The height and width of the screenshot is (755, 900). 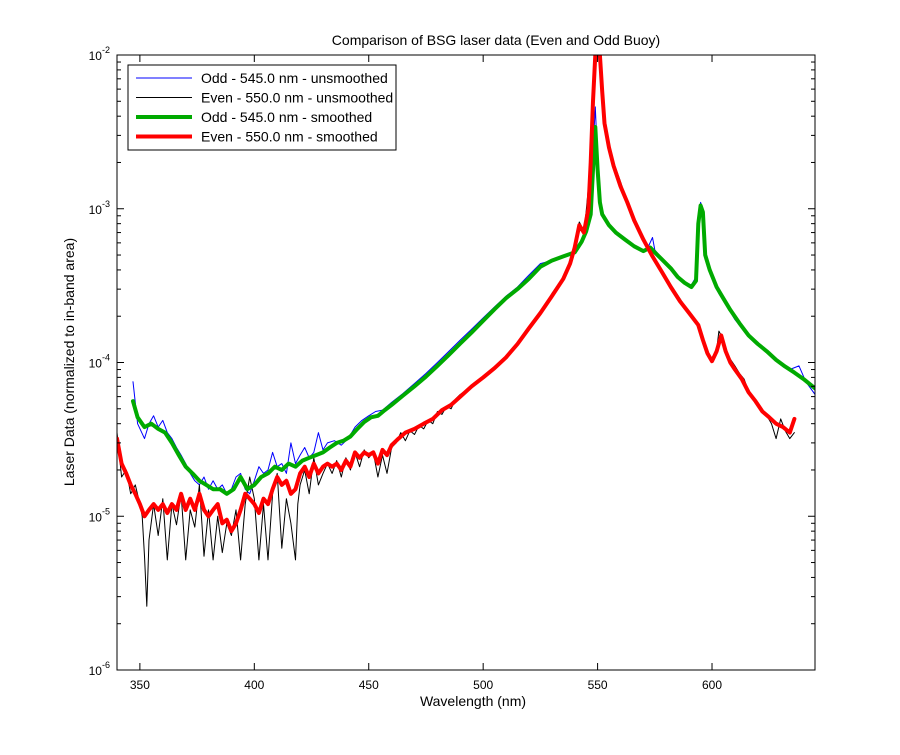 I want to click on x-tick-label: 550, so click(x=598, y=685).